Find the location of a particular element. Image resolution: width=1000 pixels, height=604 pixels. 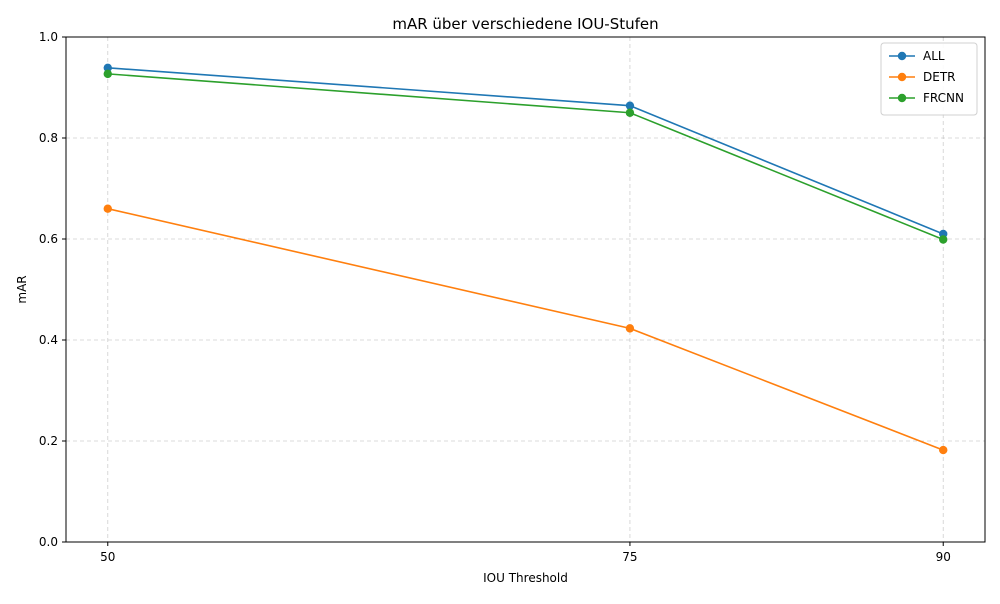

y-tick-label: 0.8 is located at coordinates (48, 138).